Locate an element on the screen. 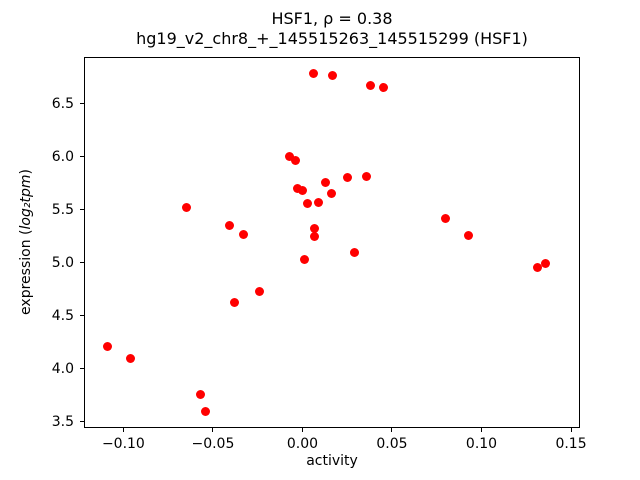 The height and width of the screenshot is (480, 640). x-tick-label: 0.00 is located at coordinates (302, 444).